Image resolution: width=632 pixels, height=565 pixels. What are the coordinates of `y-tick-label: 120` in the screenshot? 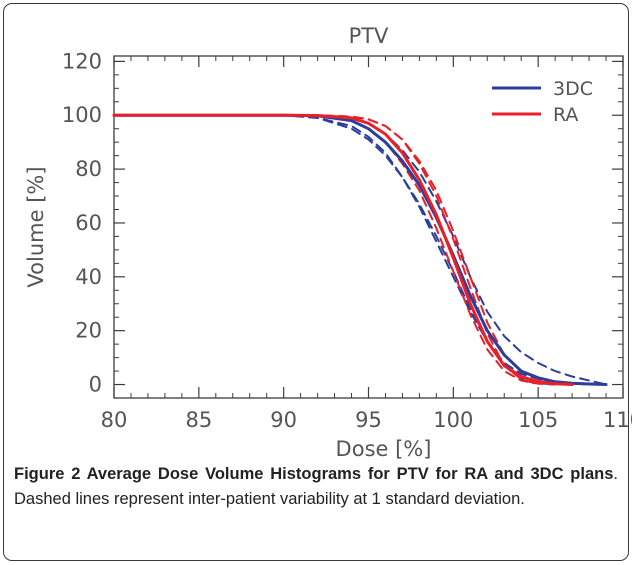 It's located at (82, 61).